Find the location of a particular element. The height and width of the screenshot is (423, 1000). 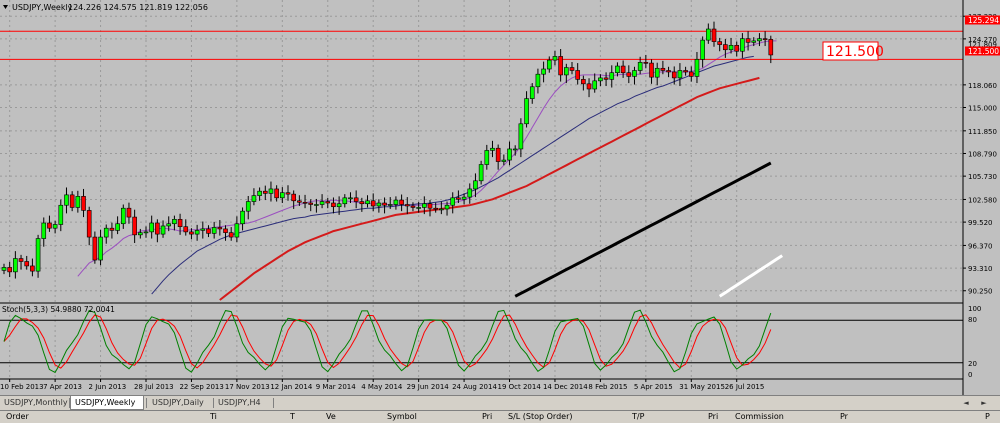

time-tick-label: 26 Jul 2015 is located at coordinates (745, 387).